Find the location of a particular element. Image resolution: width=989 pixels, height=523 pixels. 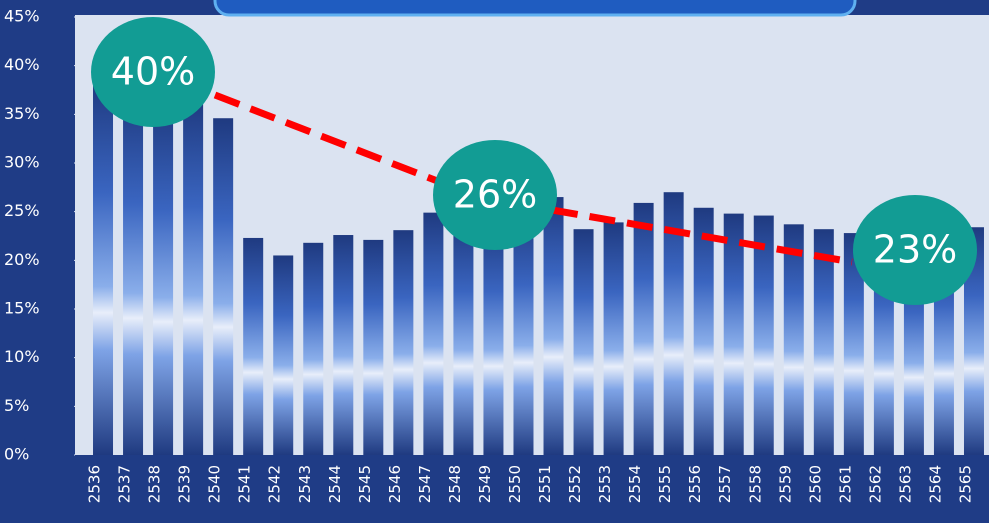

x-tick-label: 2558 is located at coordinates (755, 484).